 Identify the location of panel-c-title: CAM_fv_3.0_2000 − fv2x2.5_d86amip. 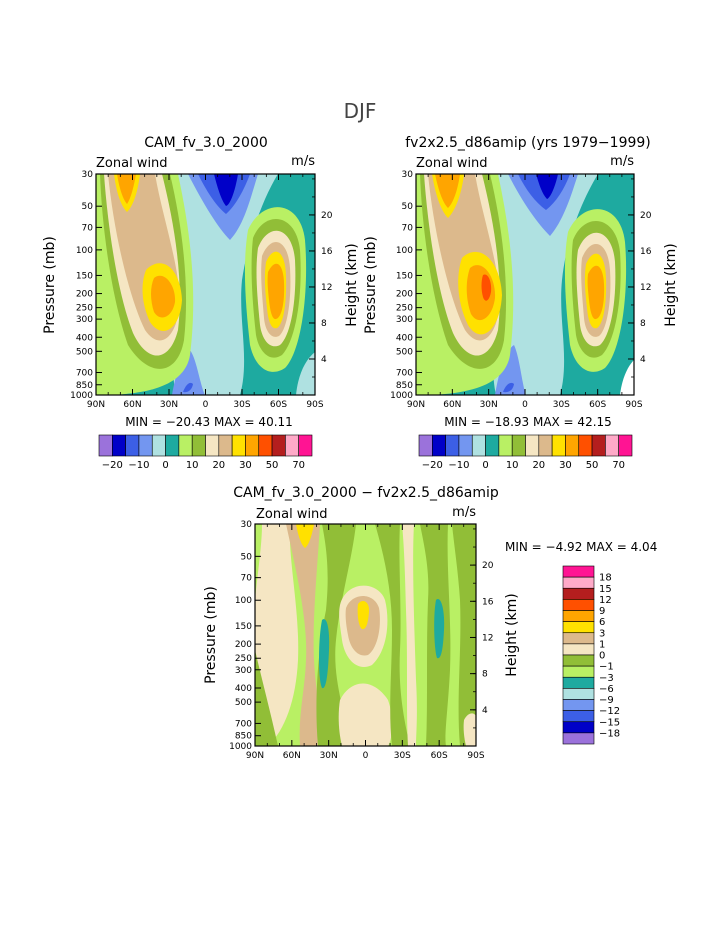
(366, 493).